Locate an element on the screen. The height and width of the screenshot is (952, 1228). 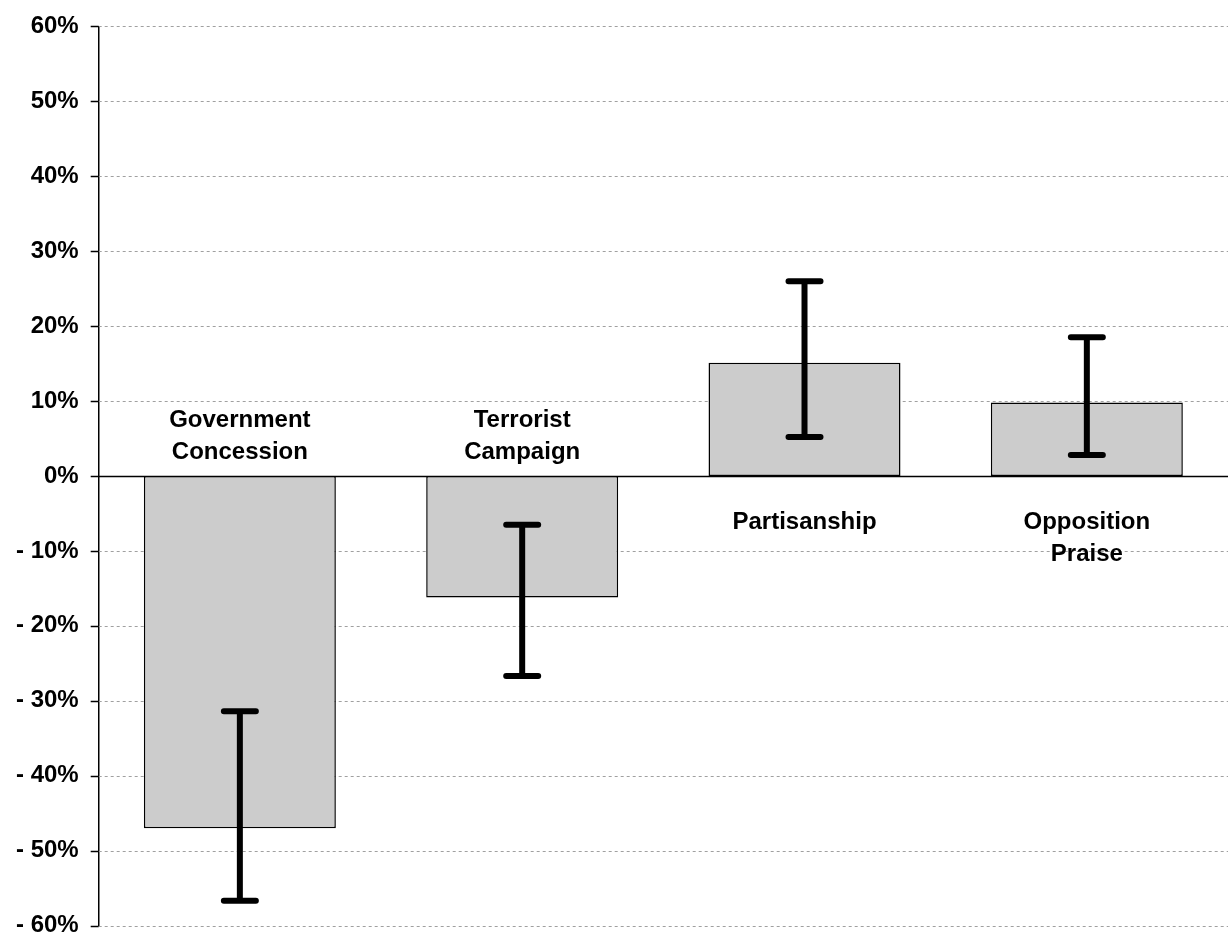
y-tick-label: 0% is located at coordinates (61, 474).